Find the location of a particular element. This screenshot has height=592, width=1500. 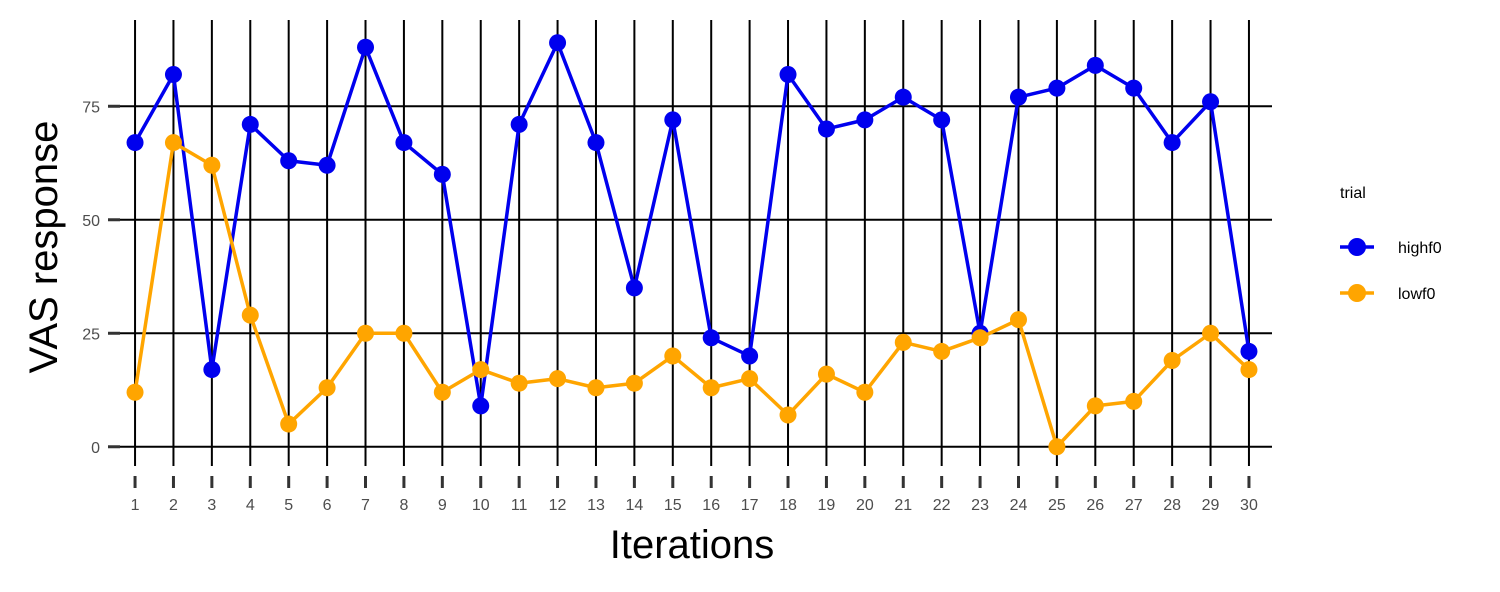

x-tick-label: 5 is located at coordinates (288, 505).